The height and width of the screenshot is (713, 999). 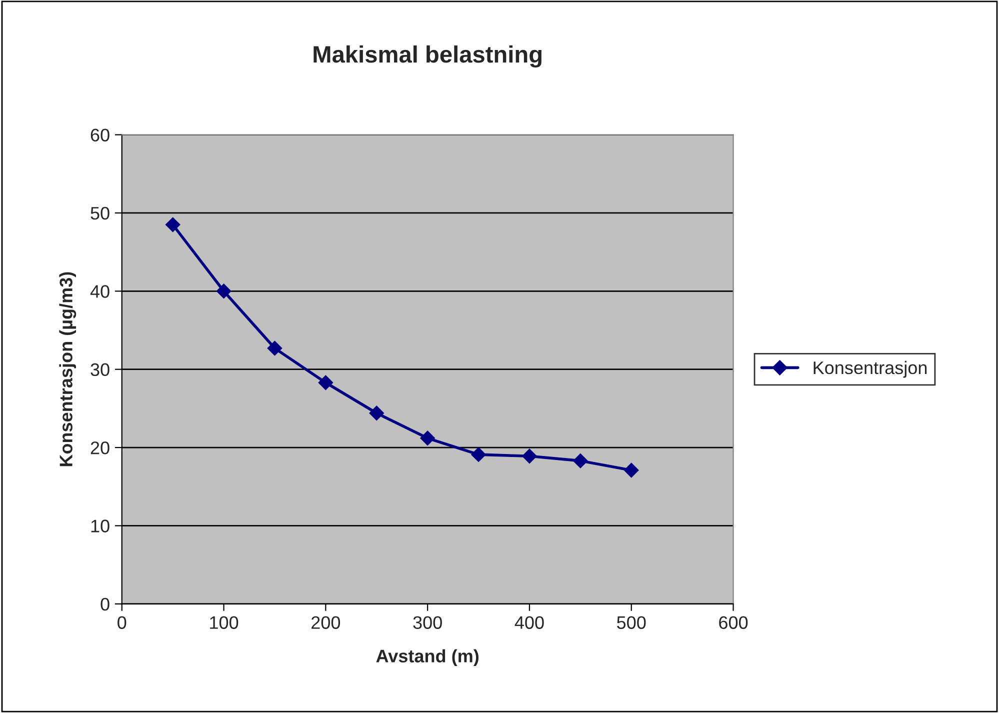 I want to click on x-axis-title: Avstand (m), so click(x=427, y=657).